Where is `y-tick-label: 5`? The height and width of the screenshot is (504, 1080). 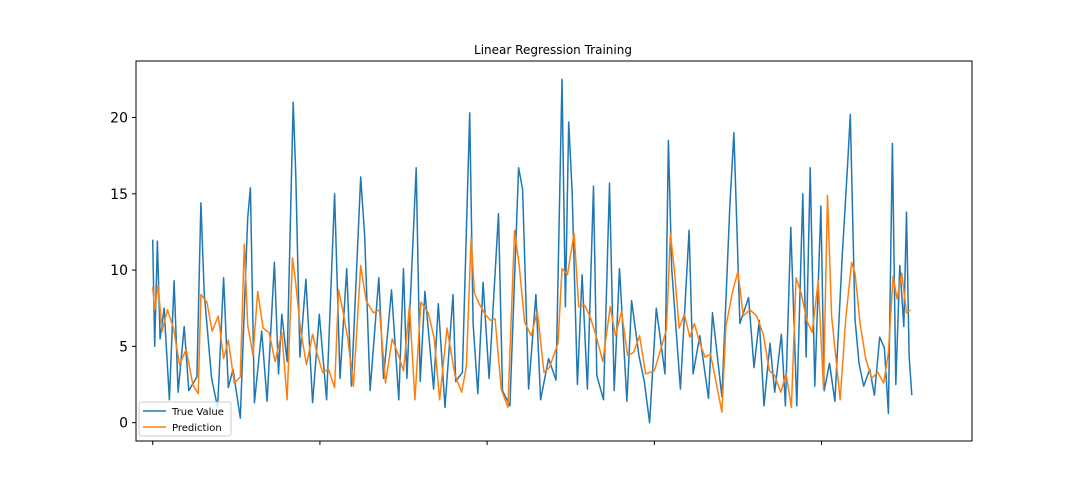 y-tick-label: 5 is located at coordinates (123, 347).